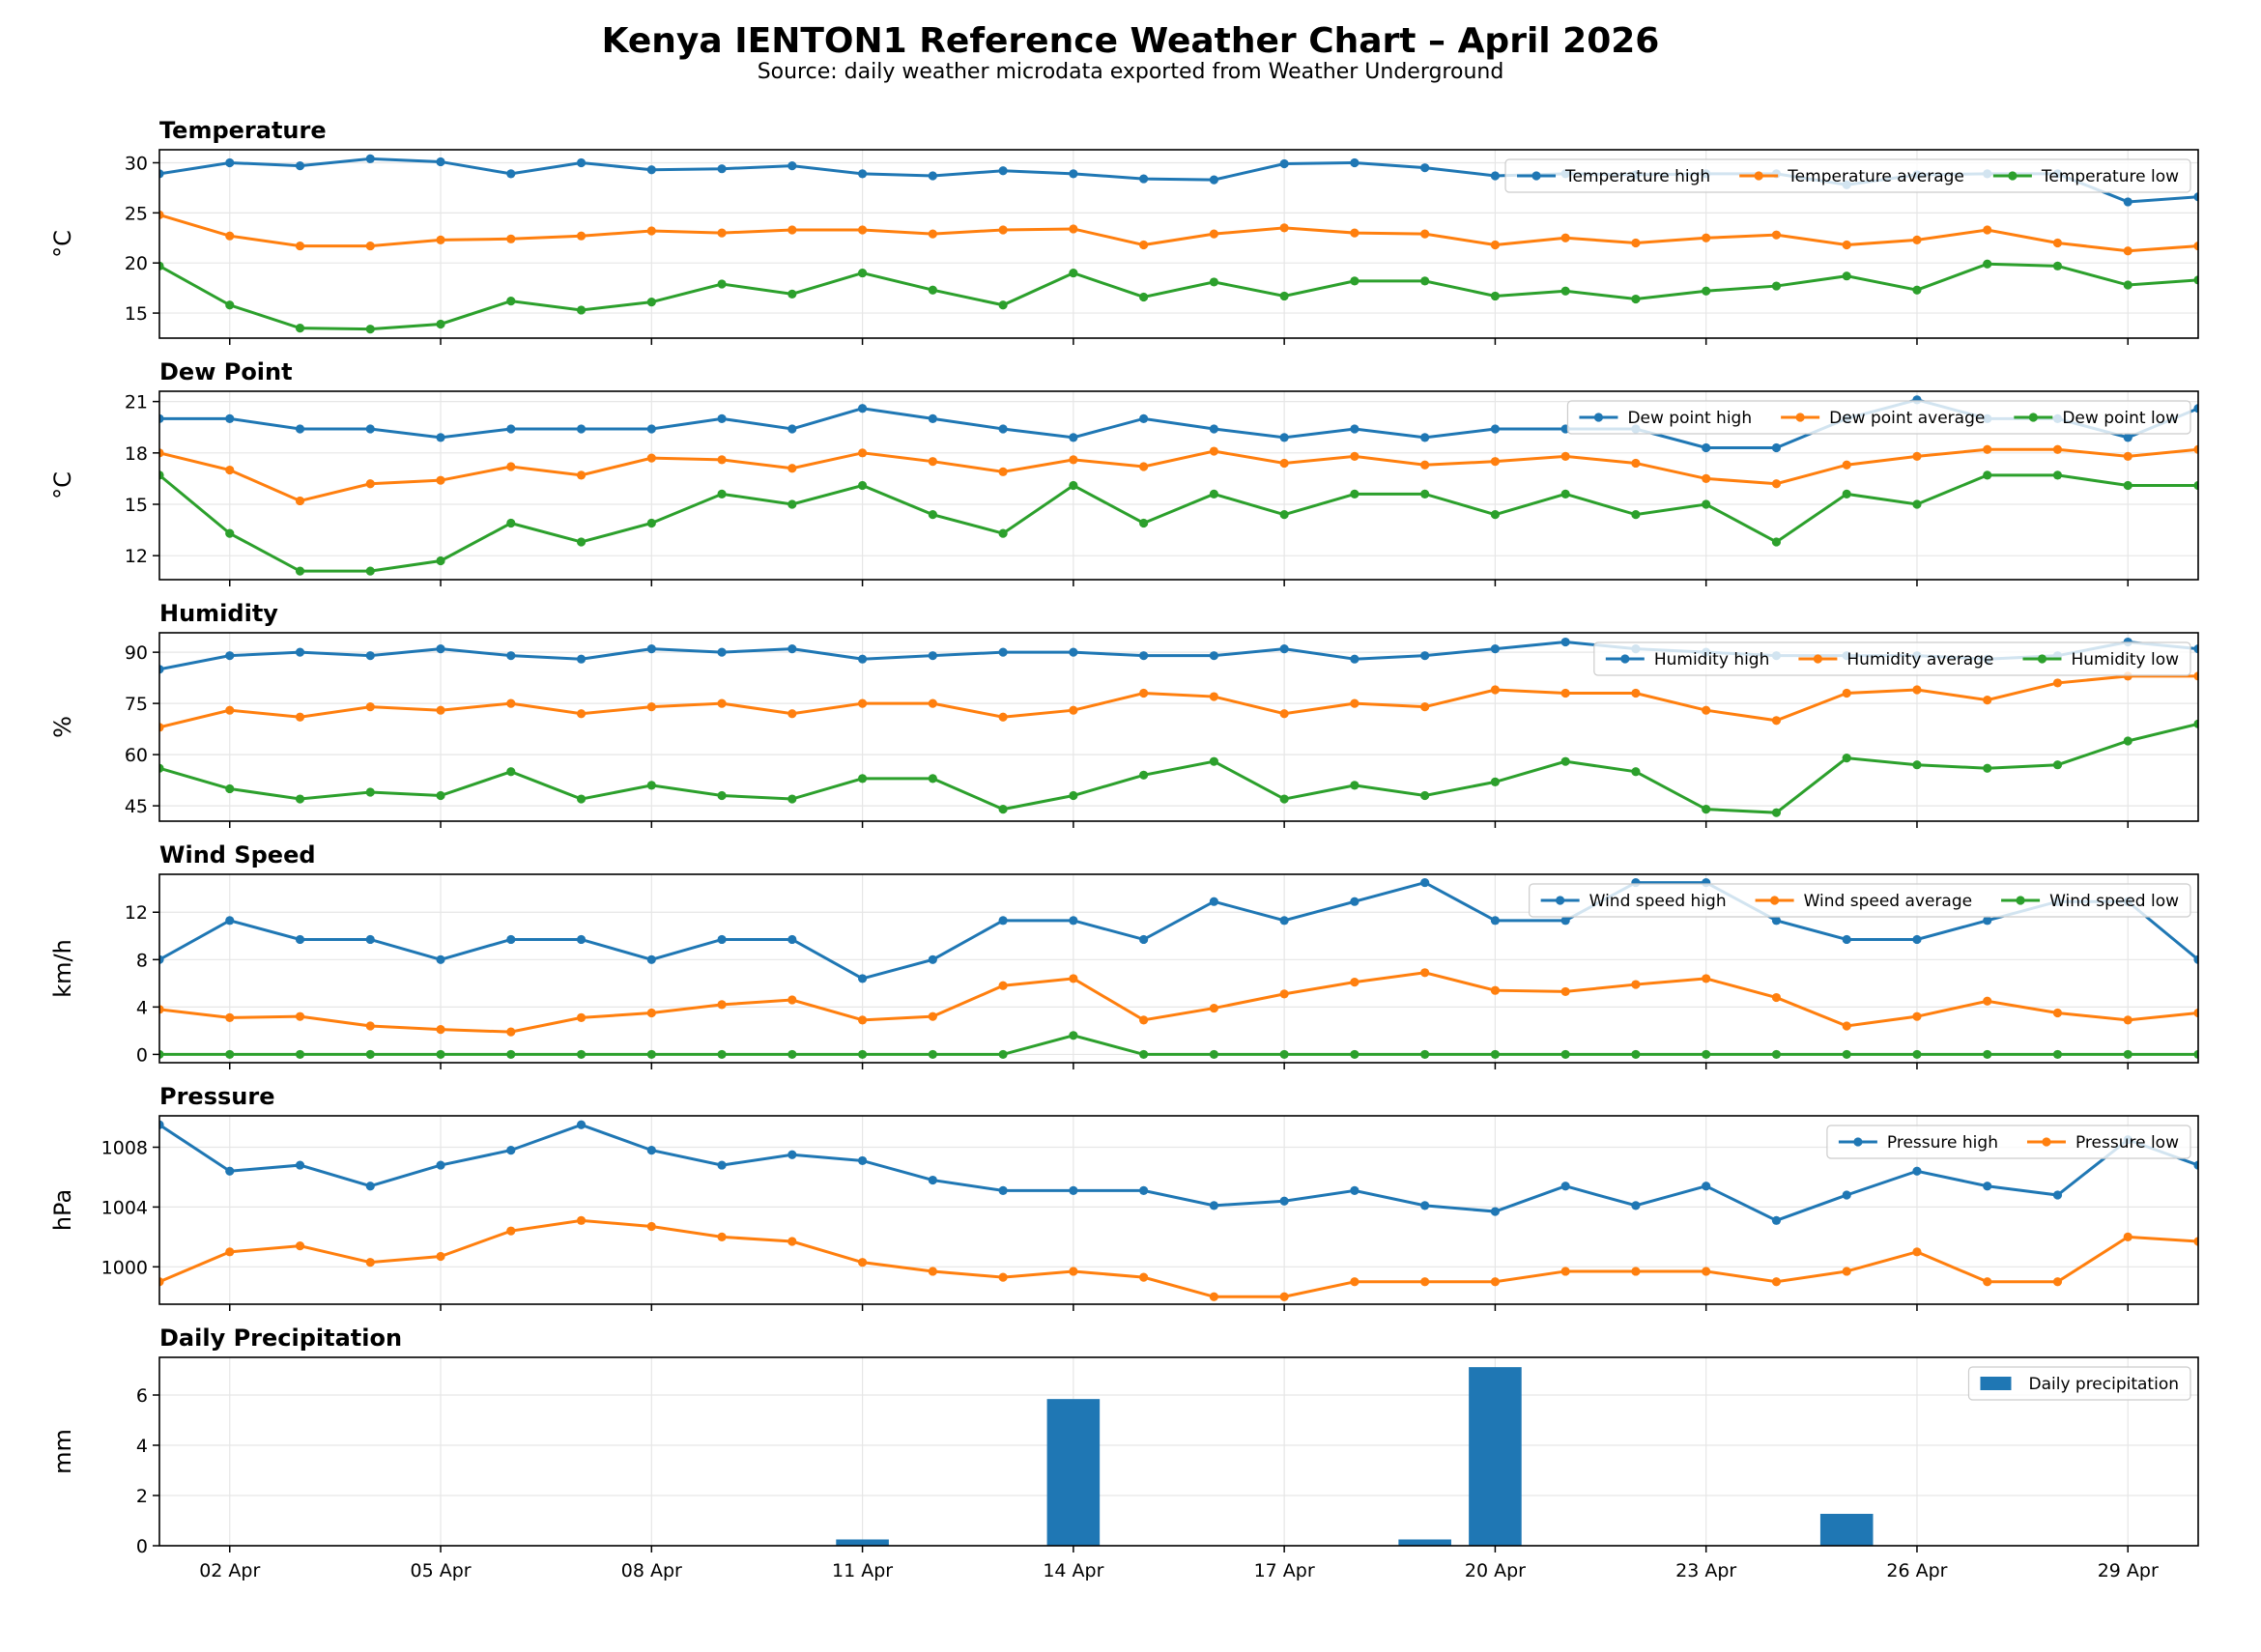 Image resolution: width=2261 pixels, height=1652 pixels. Describe the element at coordinates (136, 755) in the screenshot. I see `y-tick-label: 60` at that location.